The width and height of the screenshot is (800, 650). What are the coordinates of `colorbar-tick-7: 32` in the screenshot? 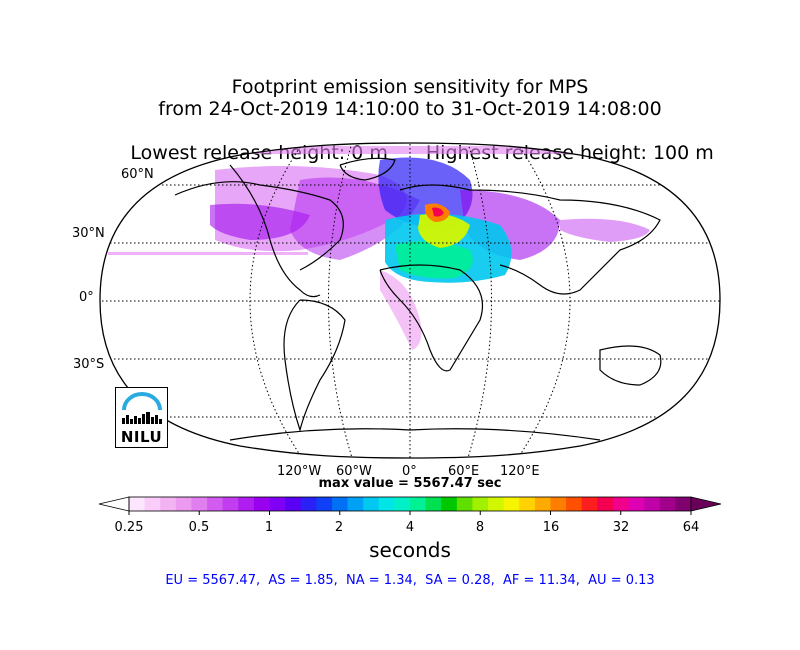 It's located at (621, 527).